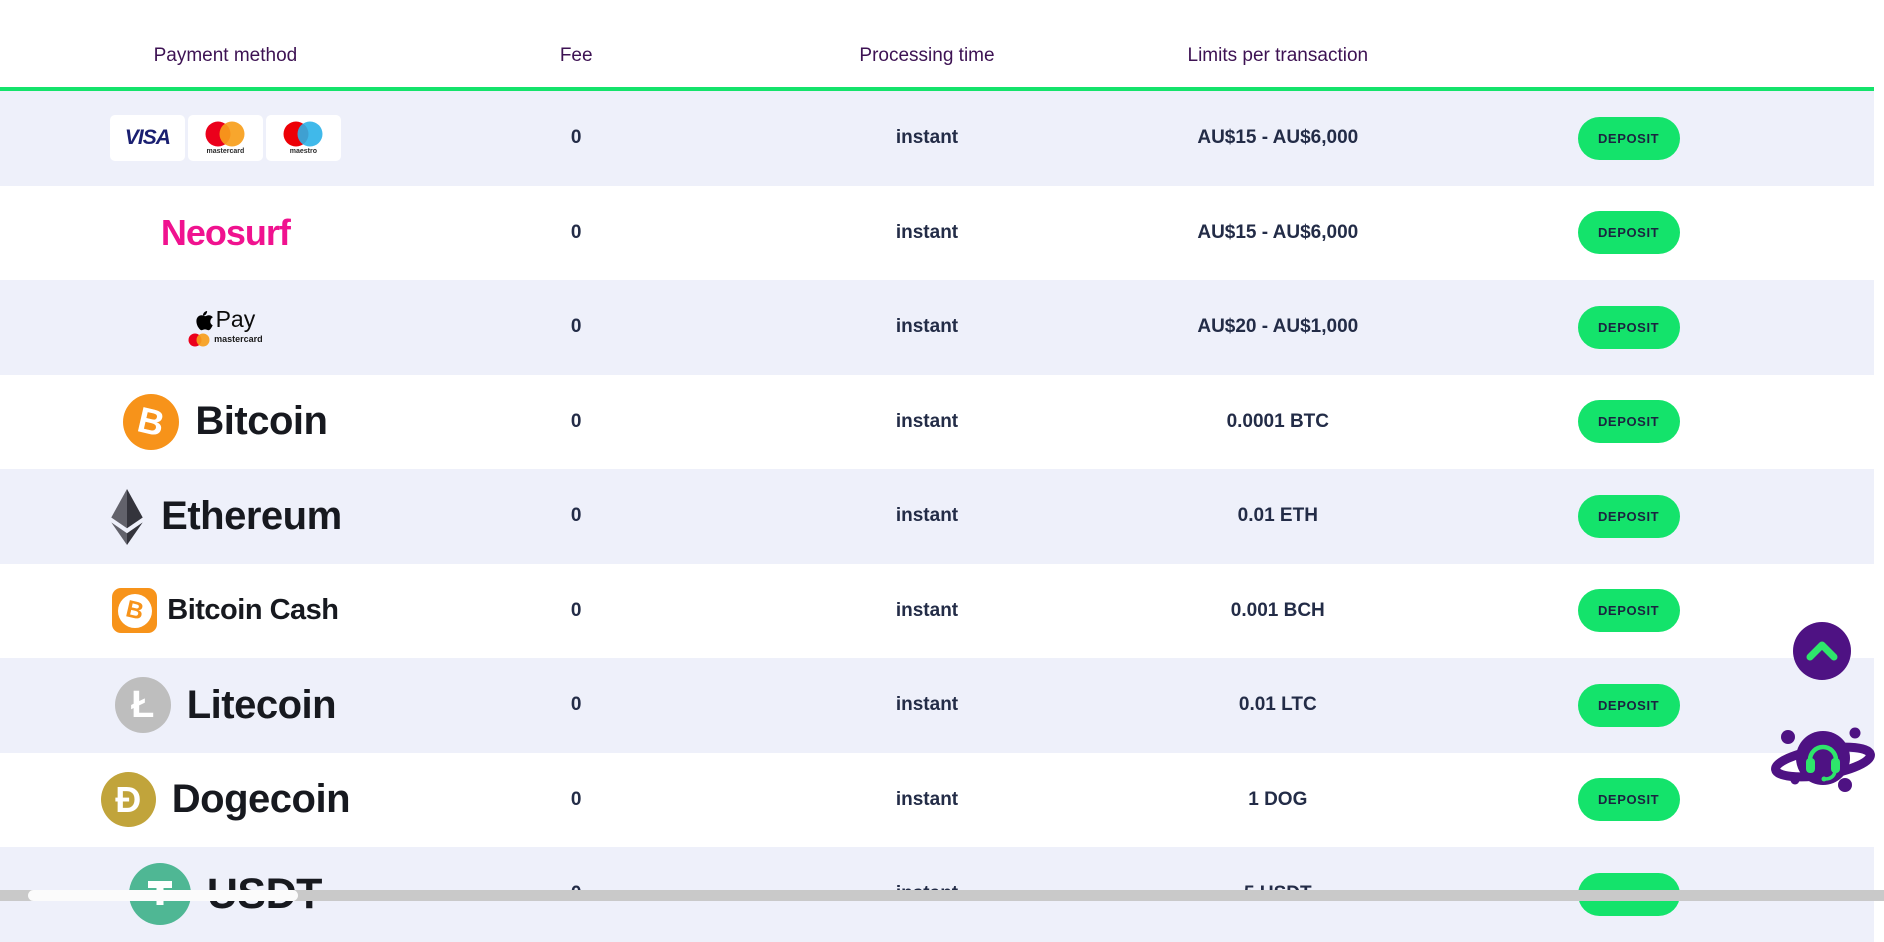  Describe the element at coordinates (576, 55) in the screenshot. I see `col-header-fee: Fee` at that location.